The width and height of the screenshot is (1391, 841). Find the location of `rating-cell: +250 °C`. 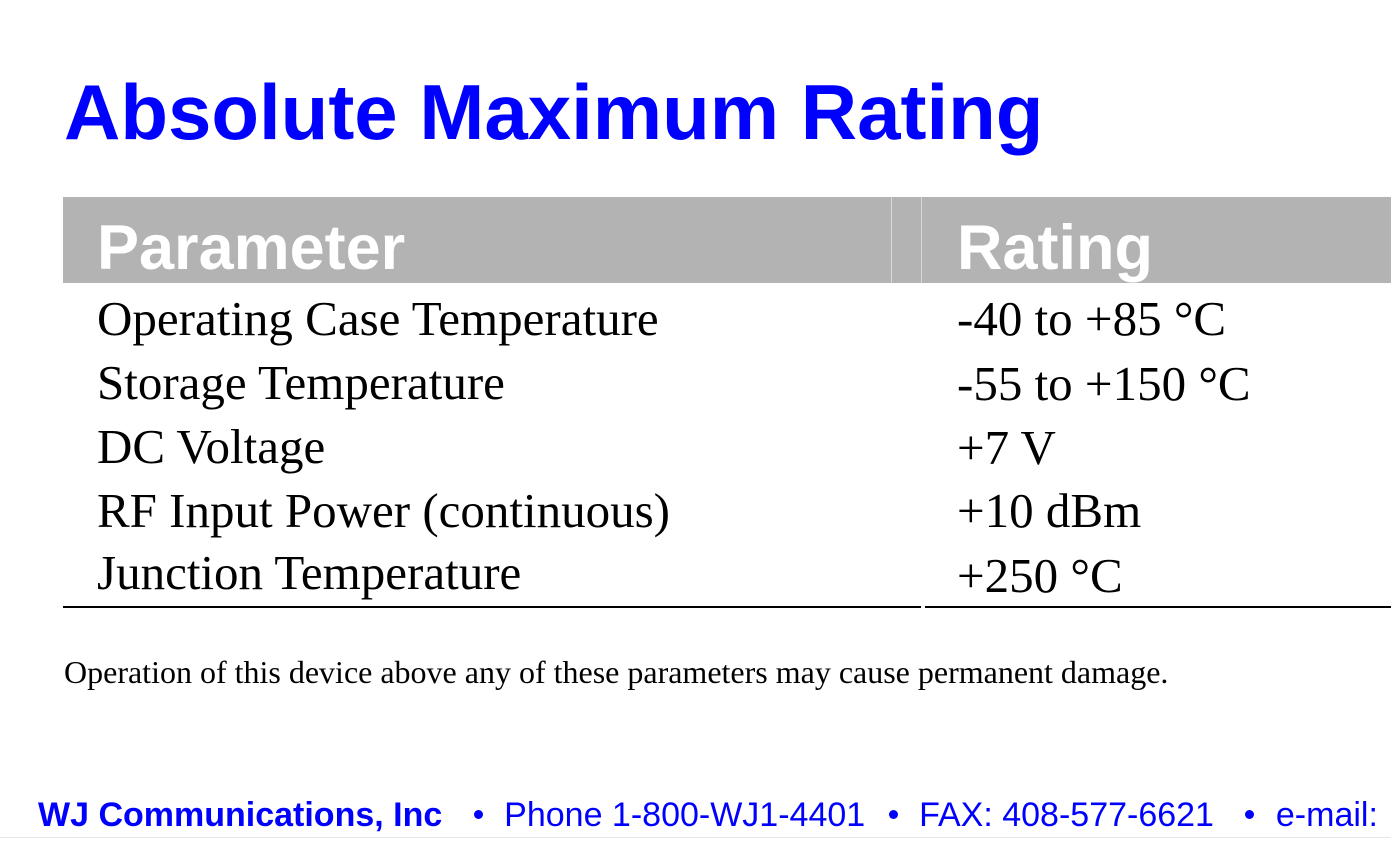

rating-cell: +250 °C is located at coordinates (1040, 575).